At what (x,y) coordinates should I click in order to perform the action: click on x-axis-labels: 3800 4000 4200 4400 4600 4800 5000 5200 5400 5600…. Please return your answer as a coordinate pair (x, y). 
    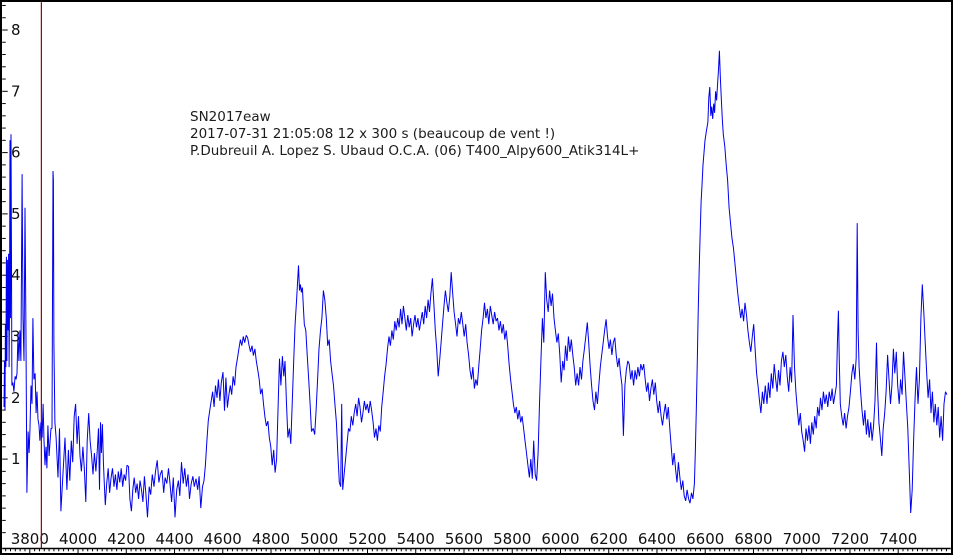
    Looking at the image, I should click on (464, 539).